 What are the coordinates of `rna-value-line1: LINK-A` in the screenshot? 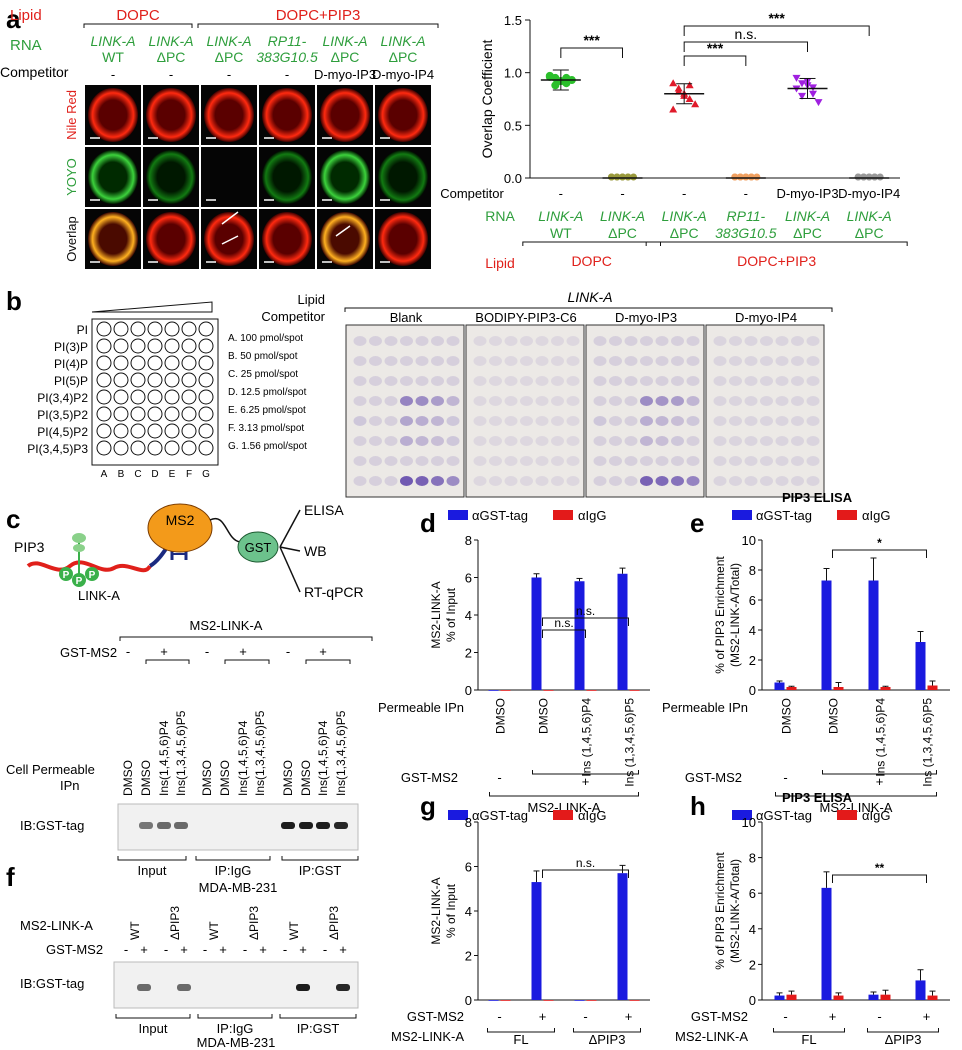 It's located at (869, 216).